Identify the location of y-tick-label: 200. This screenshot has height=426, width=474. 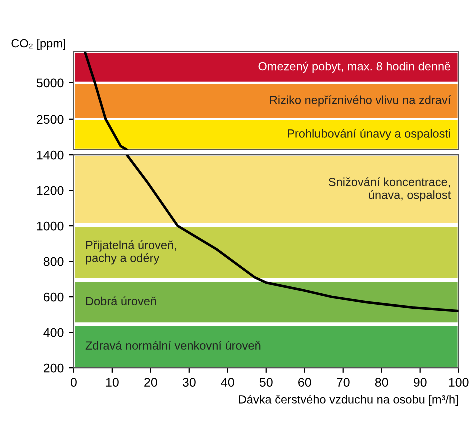
(54, 368).